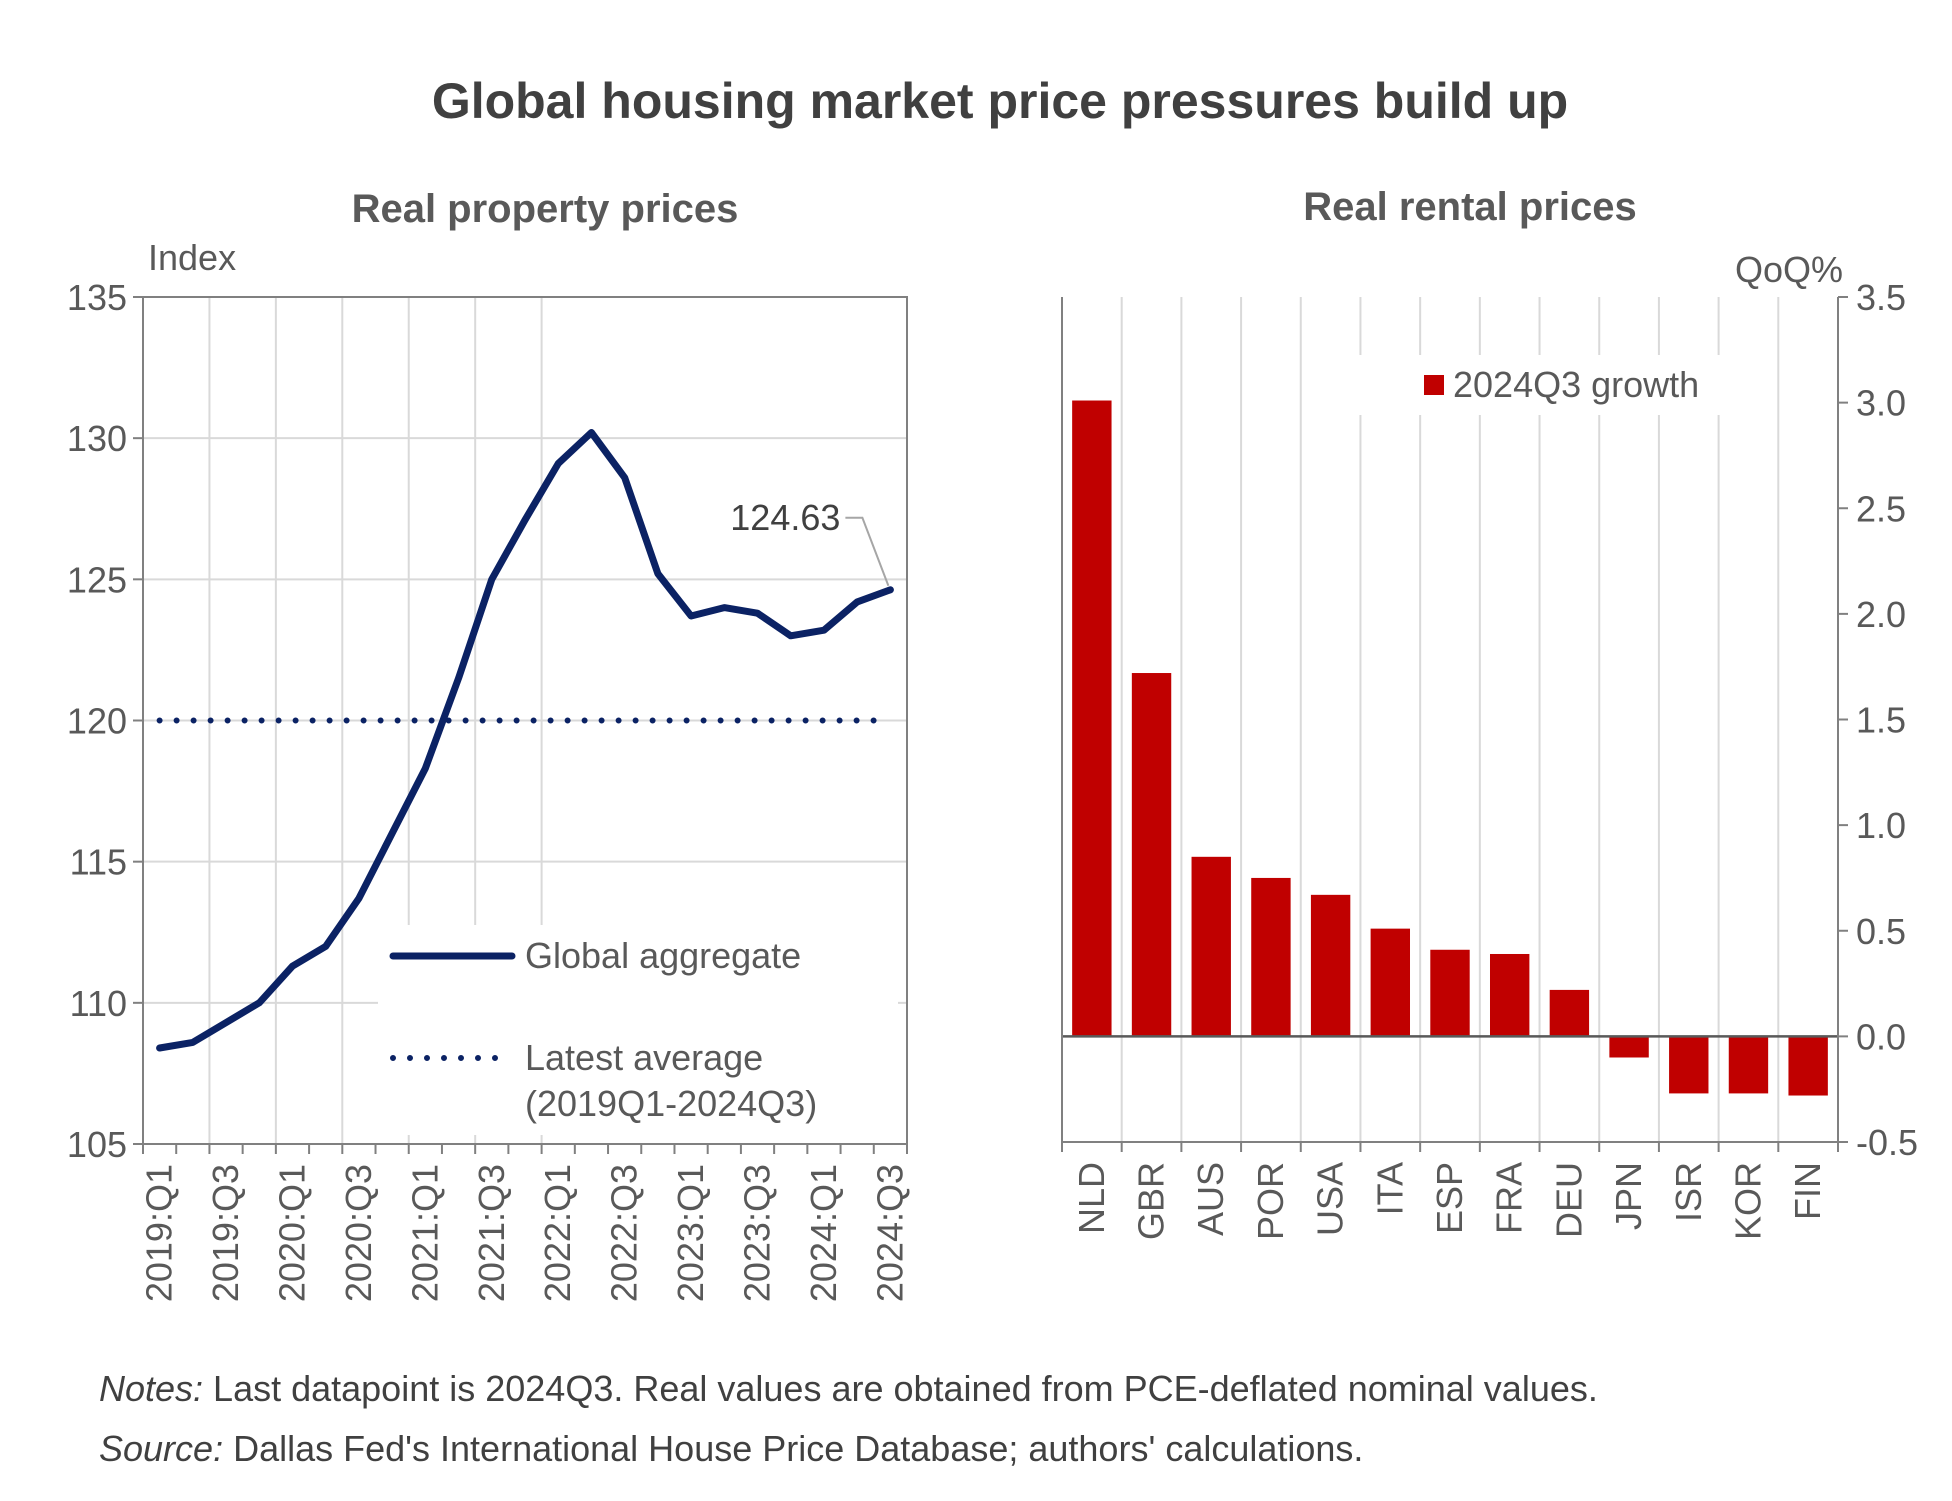 The height and width of the screenshot is (1501, 1952). I want to click on right-legend: 2024Q3 growth, so click(1537, 385).